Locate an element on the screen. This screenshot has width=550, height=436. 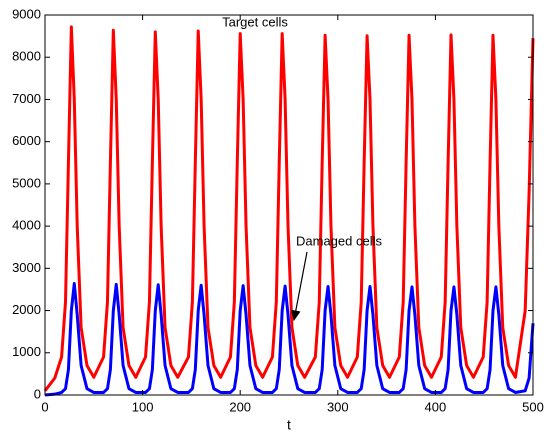
y-tick-label: 7000 is located at coordinates (26, 98).